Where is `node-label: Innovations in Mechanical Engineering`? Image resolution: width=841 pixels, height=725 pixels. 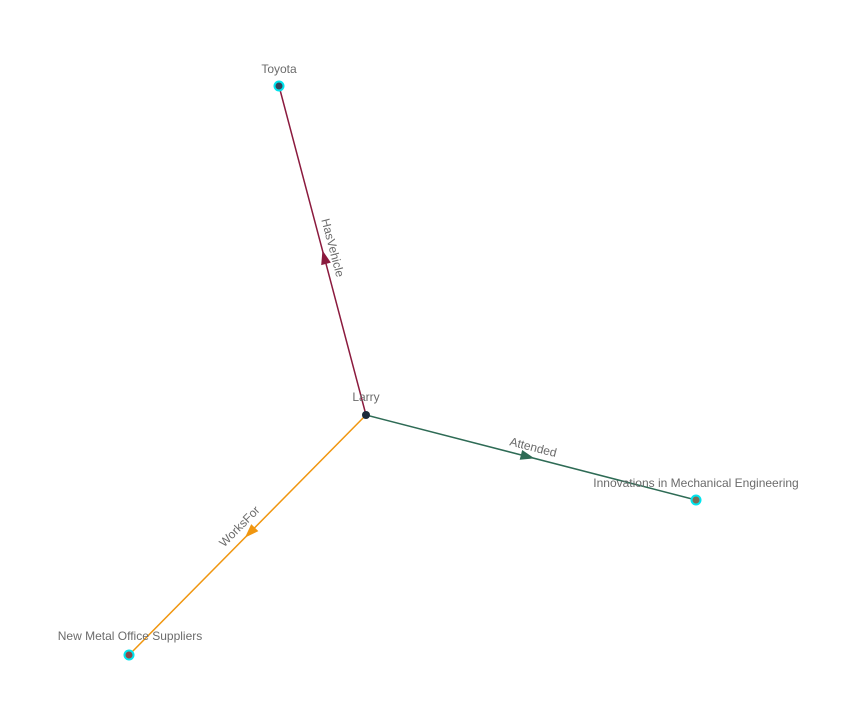
node-label: Innovations in Mechanical Engineering is located at coordinates (695, 483).